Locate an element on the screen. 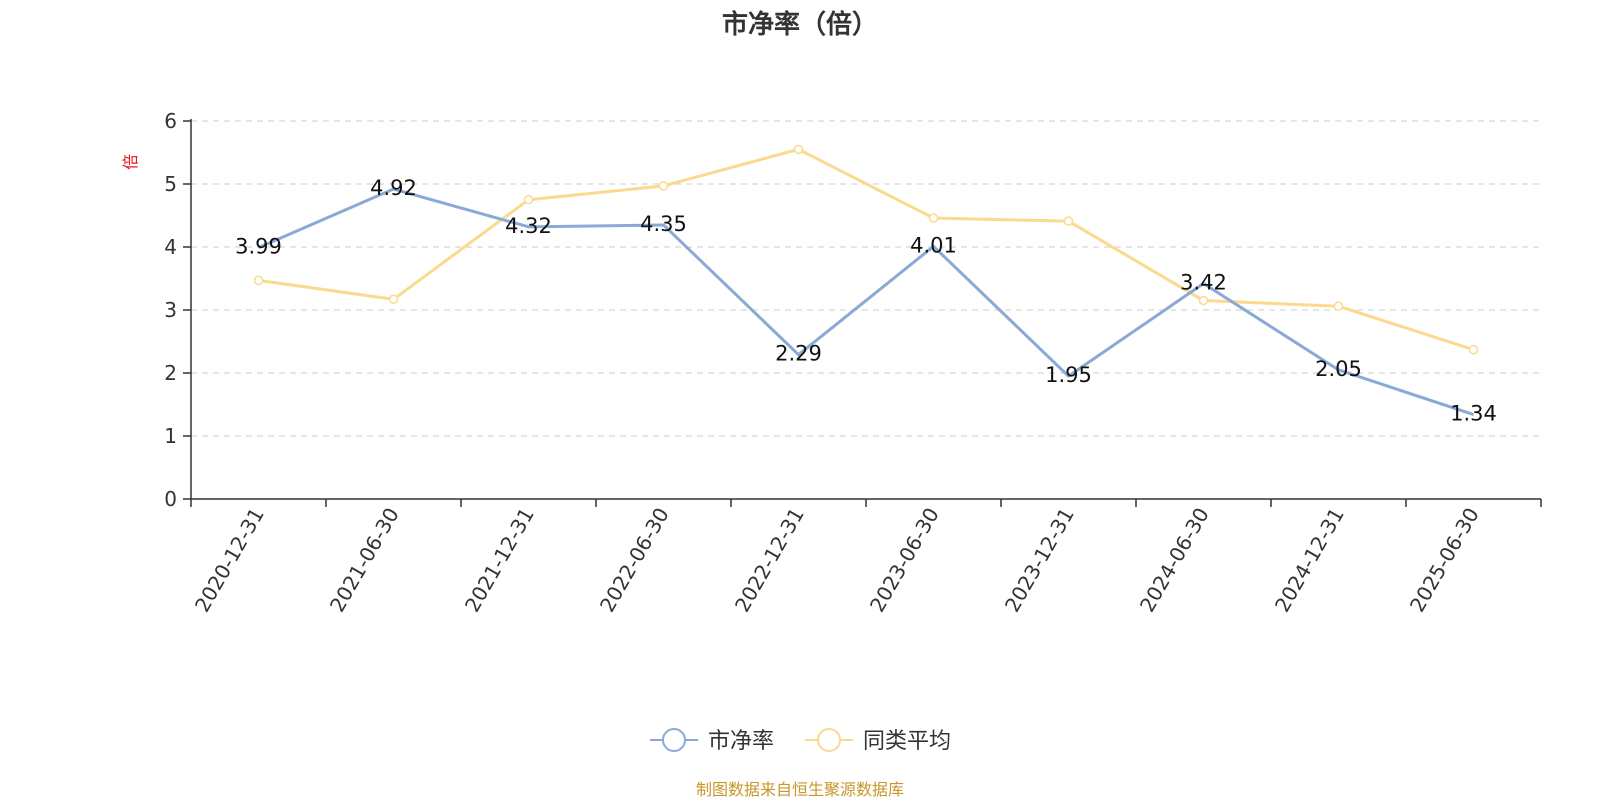 This screenshot has height=800, width=1600. data-label: 1.34 is located at coordinates (1473, 414).